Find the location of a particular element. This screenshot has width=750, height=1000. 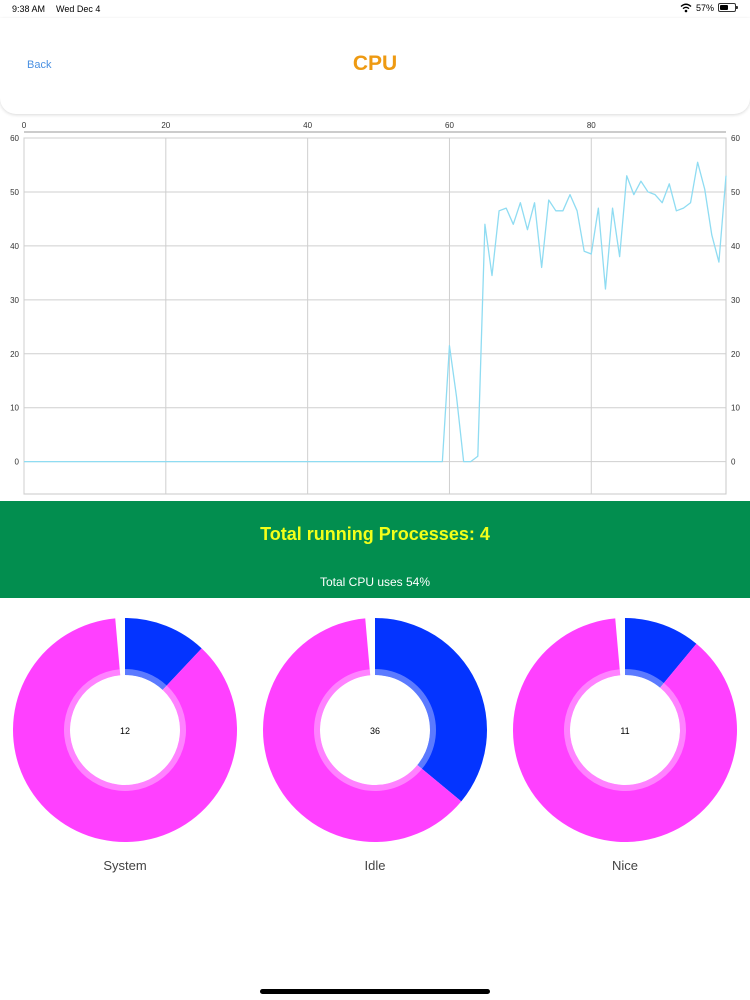

navigation-bar: Back CPU is located at coordinates (375, 66).